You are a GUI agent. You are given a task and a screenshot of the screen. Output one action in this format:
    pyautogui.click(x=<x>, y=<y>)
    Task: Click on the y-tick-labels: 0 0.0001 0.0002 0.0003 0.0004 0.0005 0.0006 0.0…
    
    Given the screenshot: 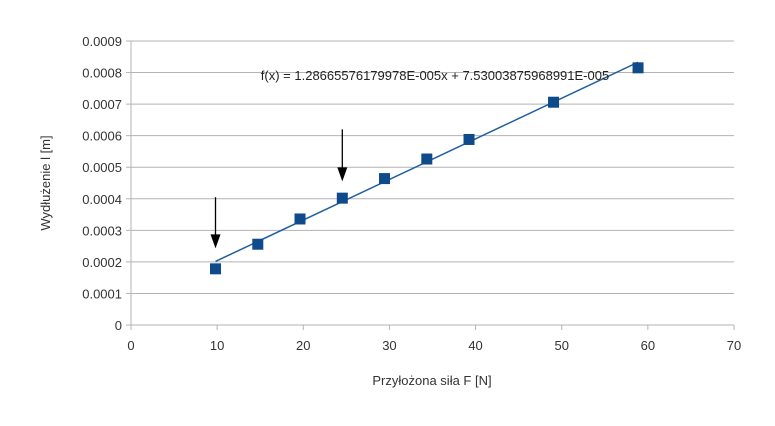 What is the action you would take?
    pyautogui.click(x=106, y=183)
    